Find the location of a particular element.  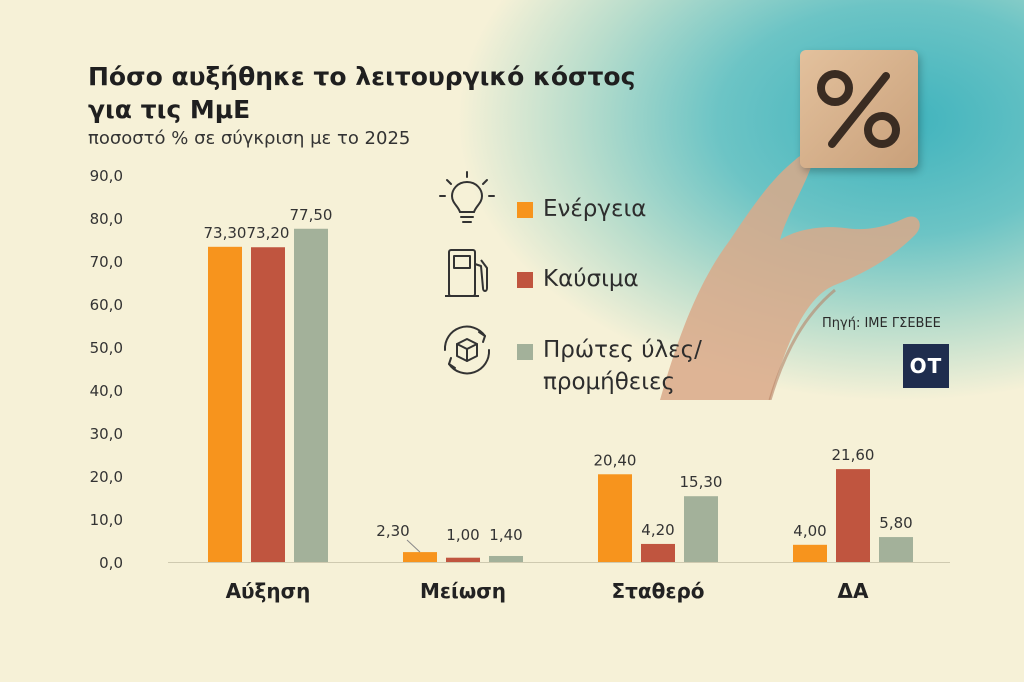

data-label: 1,40 is located at coordinates (505, 535).